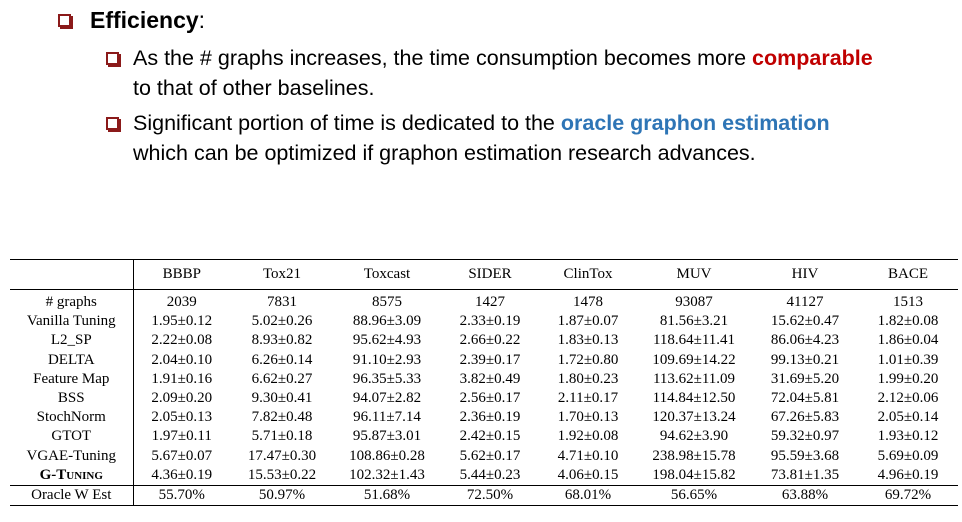 The width and height of the screenshot is (962, 522). What do you see at coordinates (908, 340) in the screenshot?
I see `table-cell: 1.86±0.04` at bounding box center [908, 340].